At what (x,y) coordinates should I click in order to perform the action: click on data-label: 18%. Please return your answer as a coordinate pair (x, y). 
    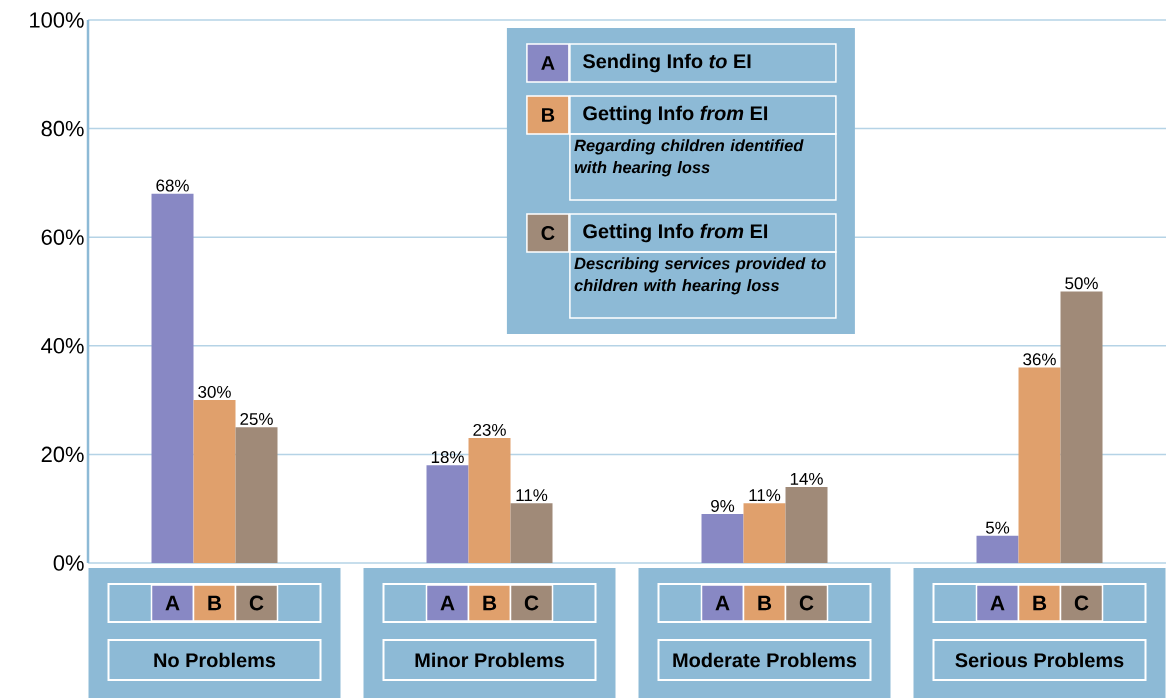
    Looking at the image, I should click on (447, 457).